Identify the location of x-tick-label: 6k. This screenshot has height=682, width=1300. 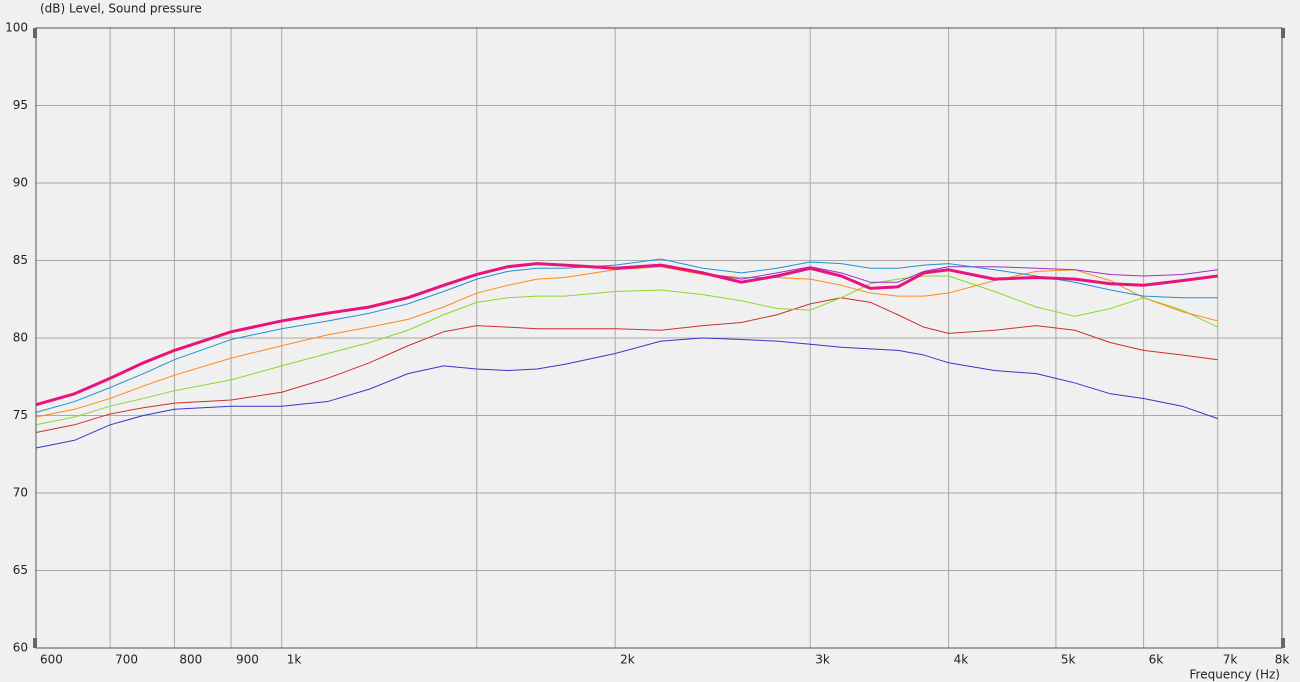
(1156, 660).